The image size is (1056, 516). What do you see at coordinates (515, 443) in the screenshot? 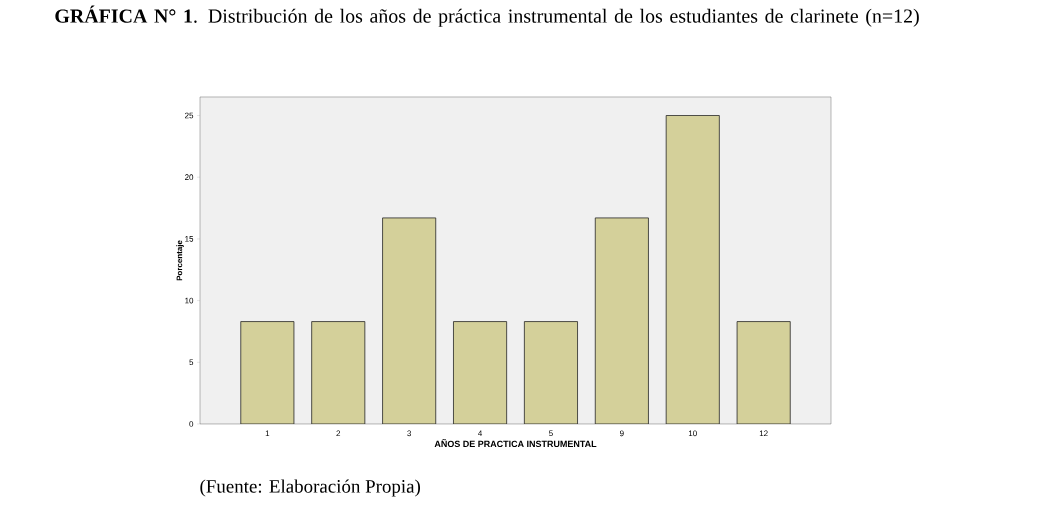
I see `x-axis-title: AÑOS DE PRACTICA INSTRUMENTAL` at bounding box center [515, 443].